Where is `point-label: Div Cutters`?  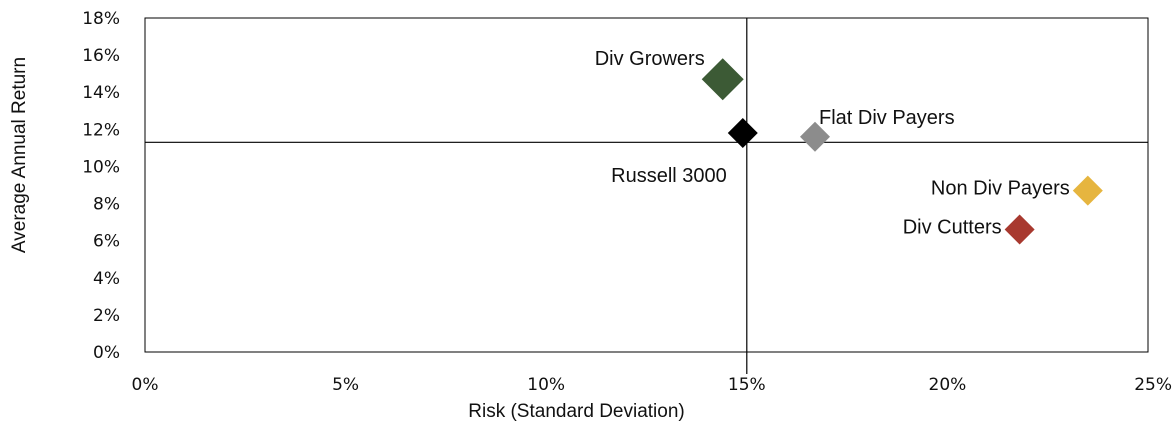 point-label: Div Cutters is located at coordinates (952, 228).